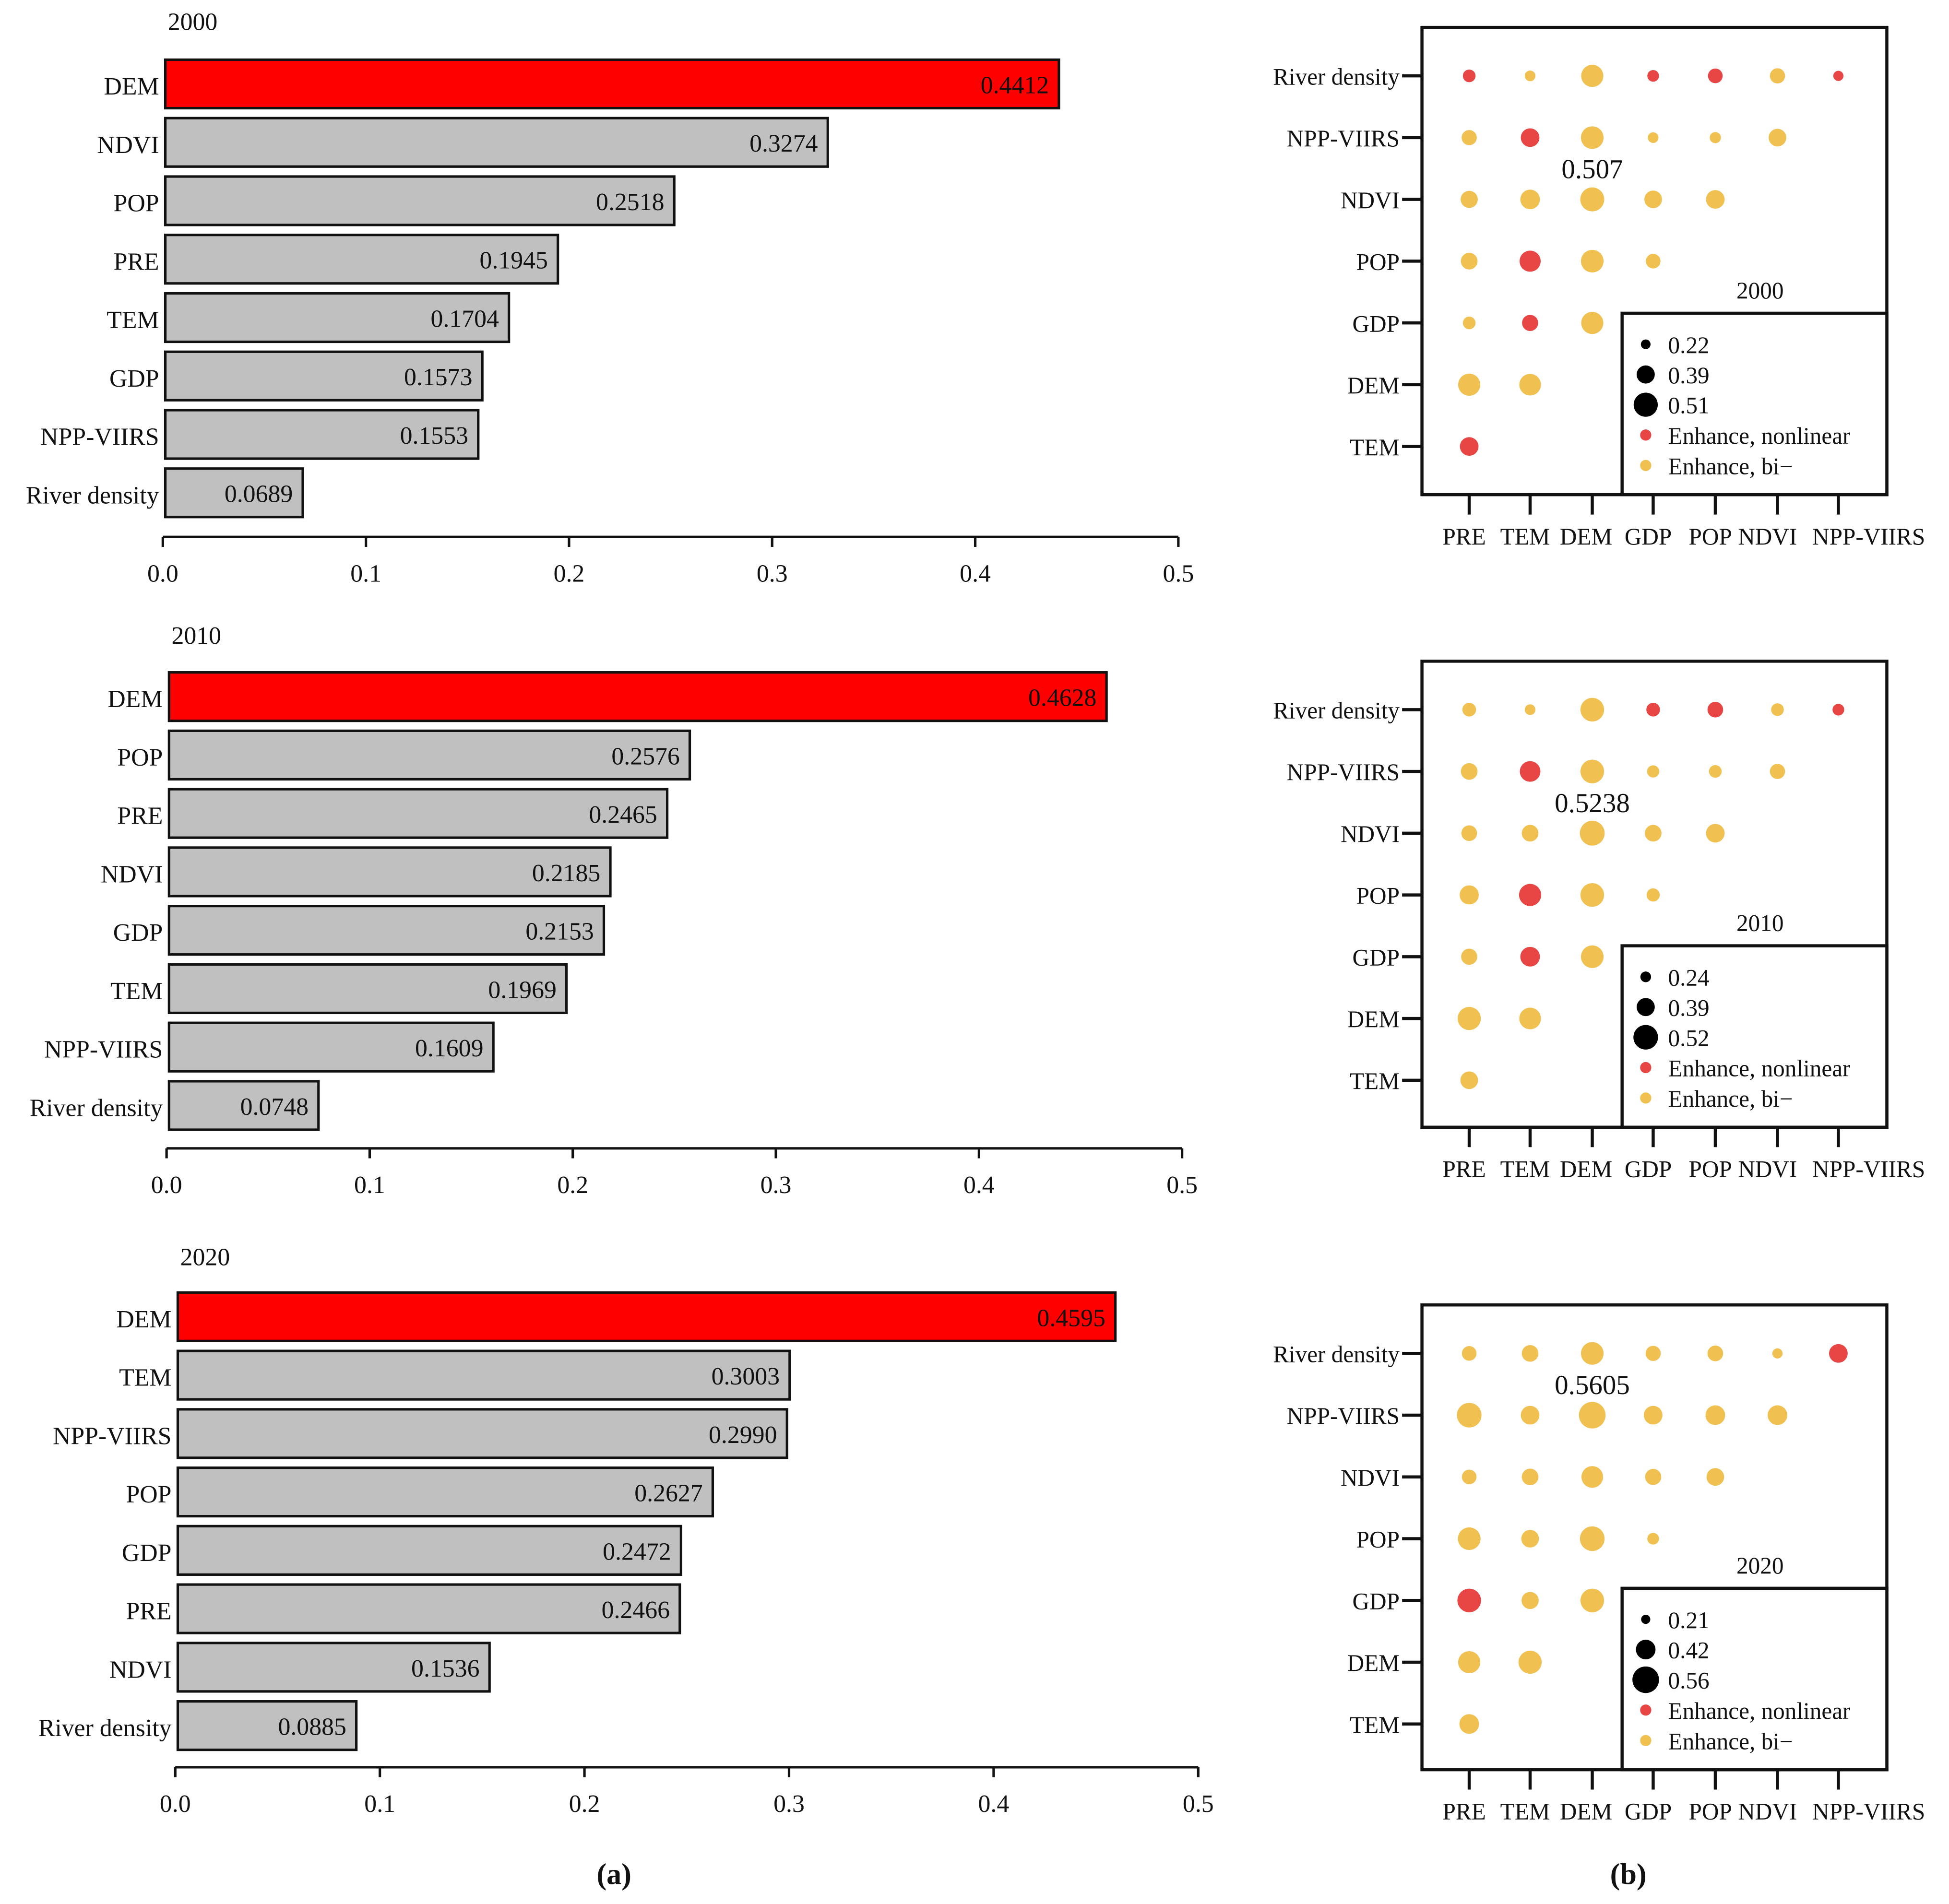  Describe the element at coordinates (312, 1727) in the screenshot. I see `bar-value-label: 0.0885` at that location.